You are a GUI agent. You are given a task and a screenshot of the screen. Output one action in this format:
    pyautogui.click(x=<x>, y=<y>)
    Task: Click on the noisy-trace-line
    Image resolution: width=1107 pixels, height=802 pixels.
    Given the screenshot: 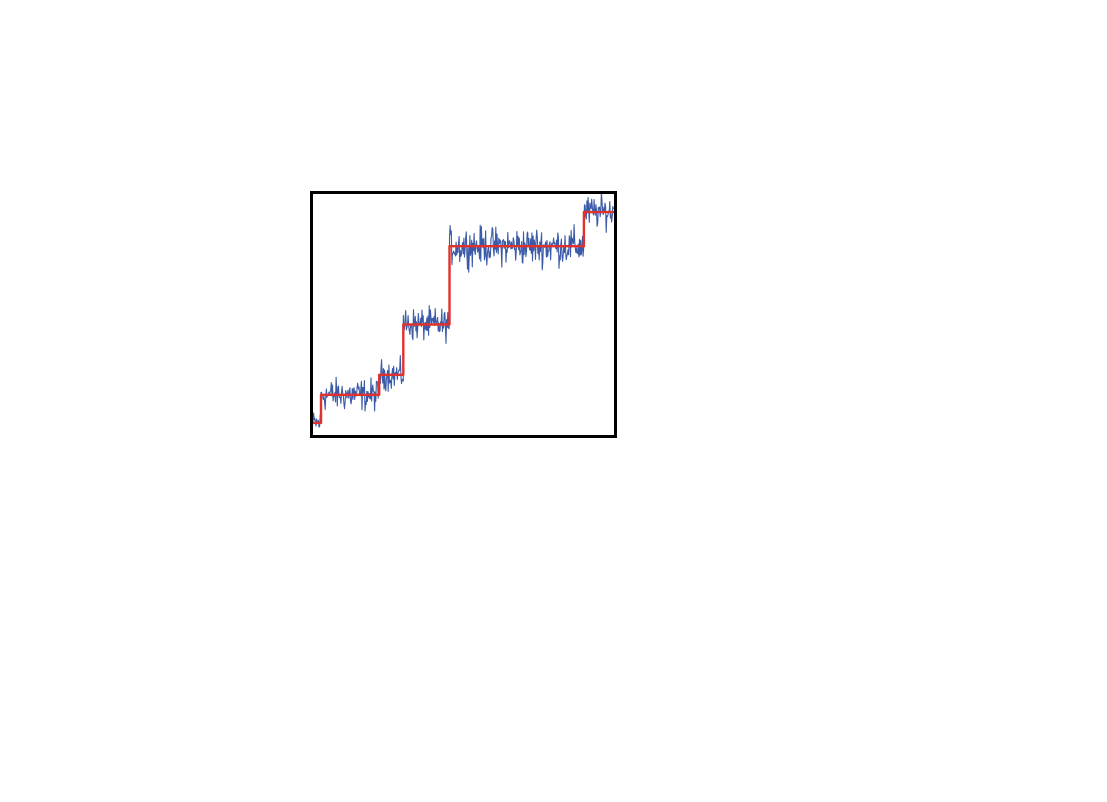 What is the action you would take?
    pyautogui.click(x=463, y=311)
    